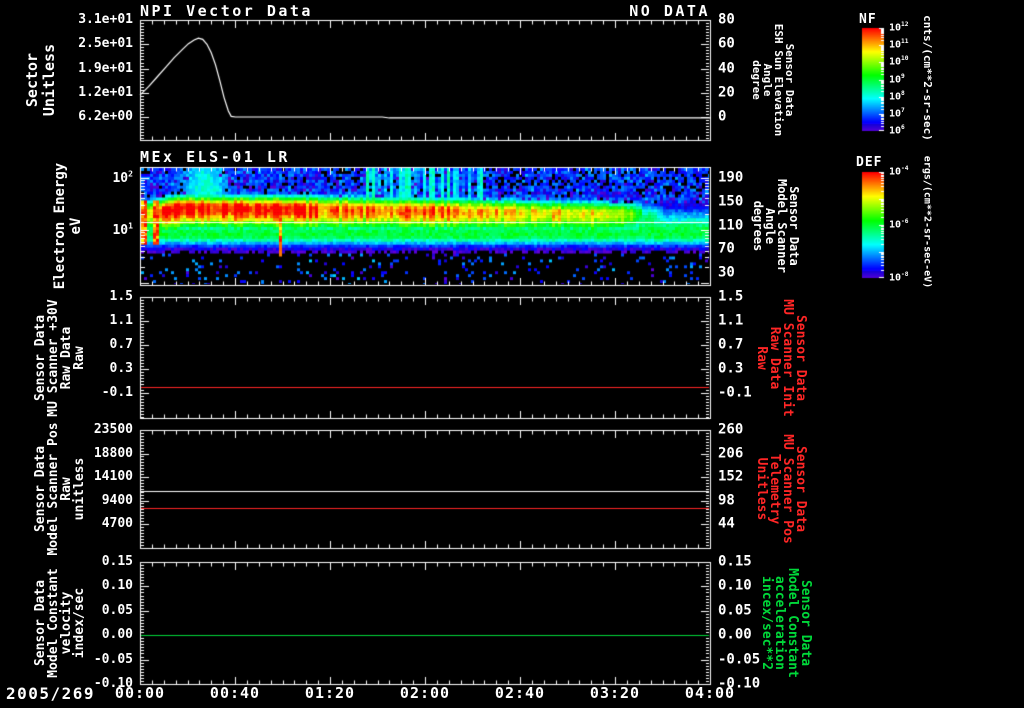 Image resolution: width=1024 pixels, height=708 pixels. What do you see at coordinates (425, 693) in the screenshot?
I see `time-tick-label: 02:00` at bounding box center [425, 693].